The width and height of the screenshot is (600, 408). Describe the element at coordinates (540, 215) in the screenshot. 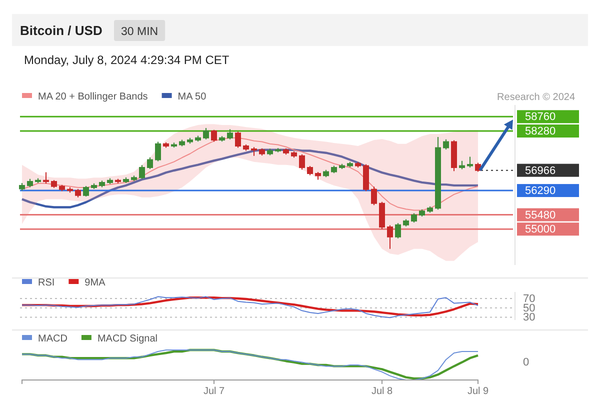

I see `y-tick-label: 55480` at that location.